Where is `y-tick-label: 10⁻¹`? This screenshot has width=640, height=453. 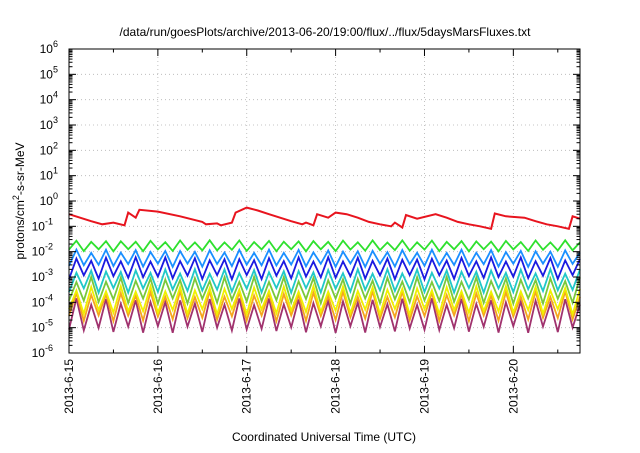 y-tick-label: 10⁻¹ is located at coordinates (42, 224).